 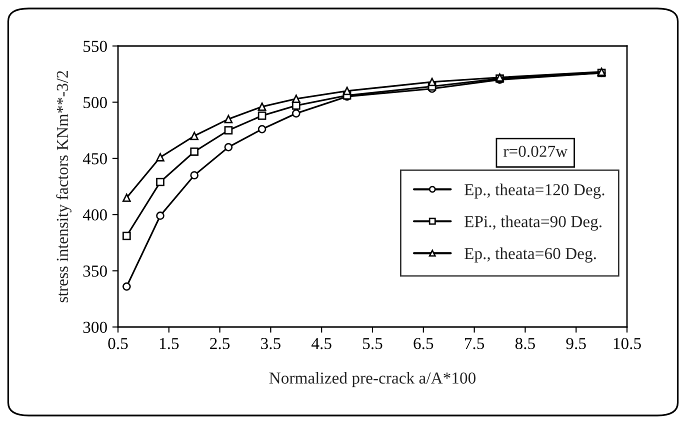 I want to click on y-tick-label: 400, so click(x=94, y=215).